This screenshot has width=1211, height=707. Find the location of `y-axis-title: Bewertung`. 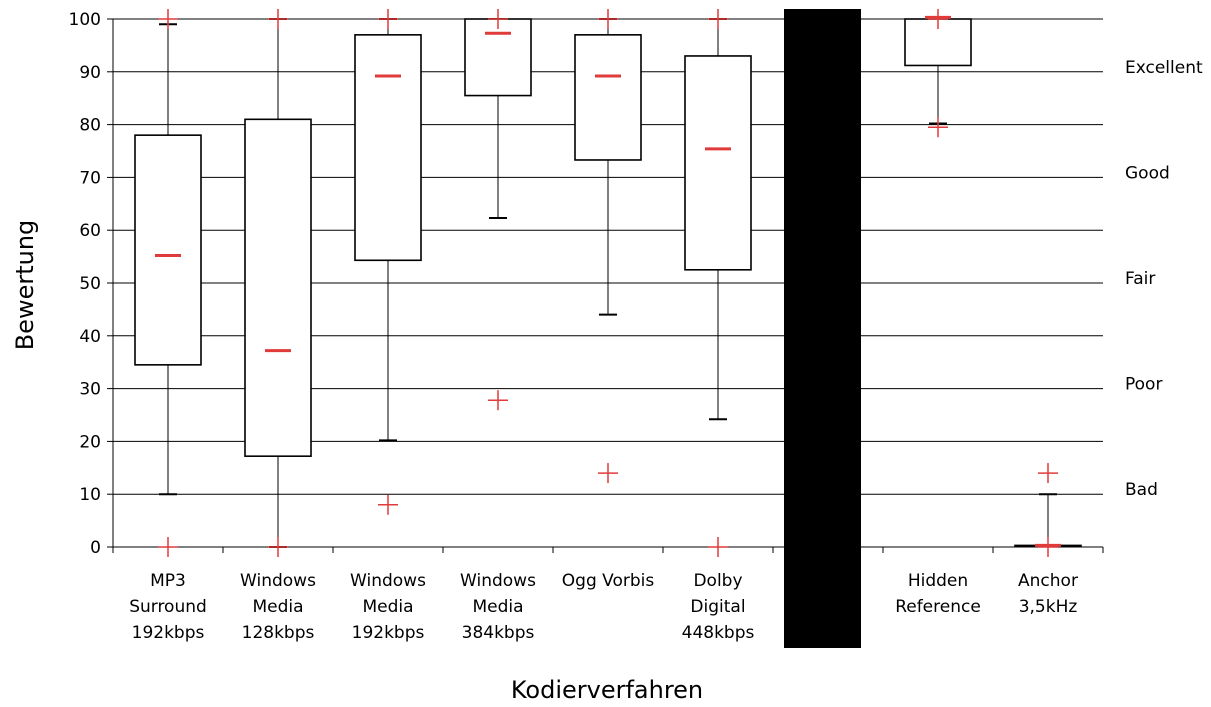

y-axis-title: Bewertung is located at coordinates (25, 285).